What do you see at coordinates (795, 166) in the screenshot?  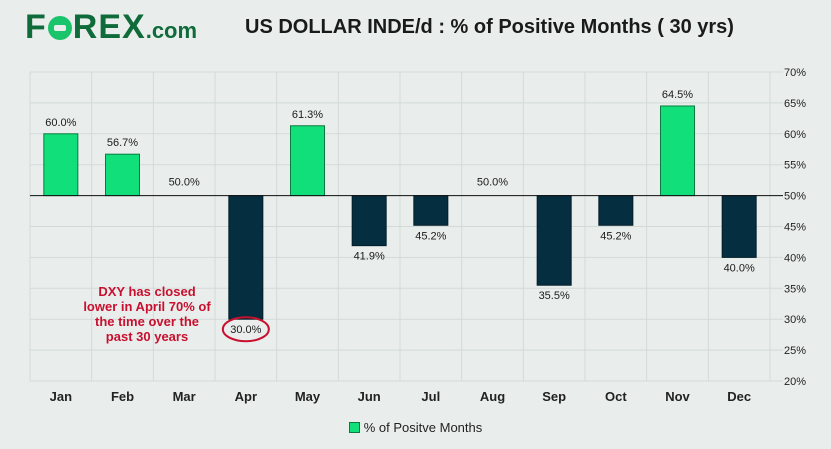 I see `y-tick-label: 55%` at bounding box center [795, 166].